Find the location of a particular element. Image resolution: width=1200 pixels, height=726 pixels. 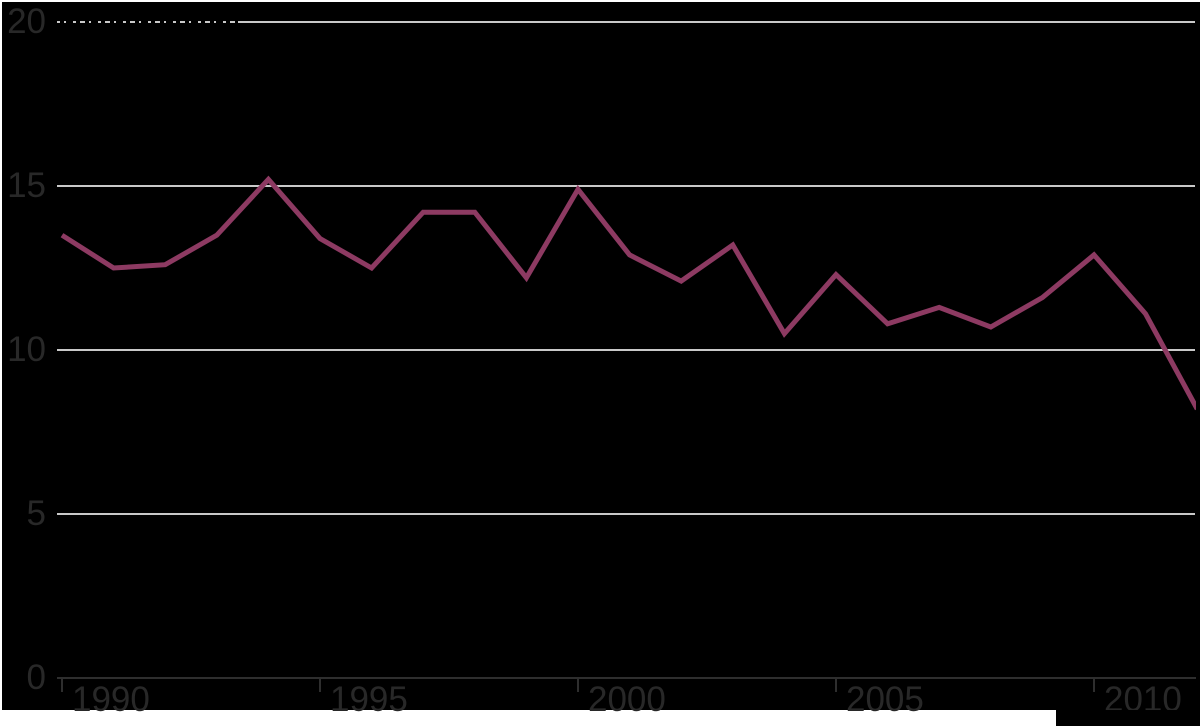

x-tick-label: 2000 is located at coordinates (627, 699).